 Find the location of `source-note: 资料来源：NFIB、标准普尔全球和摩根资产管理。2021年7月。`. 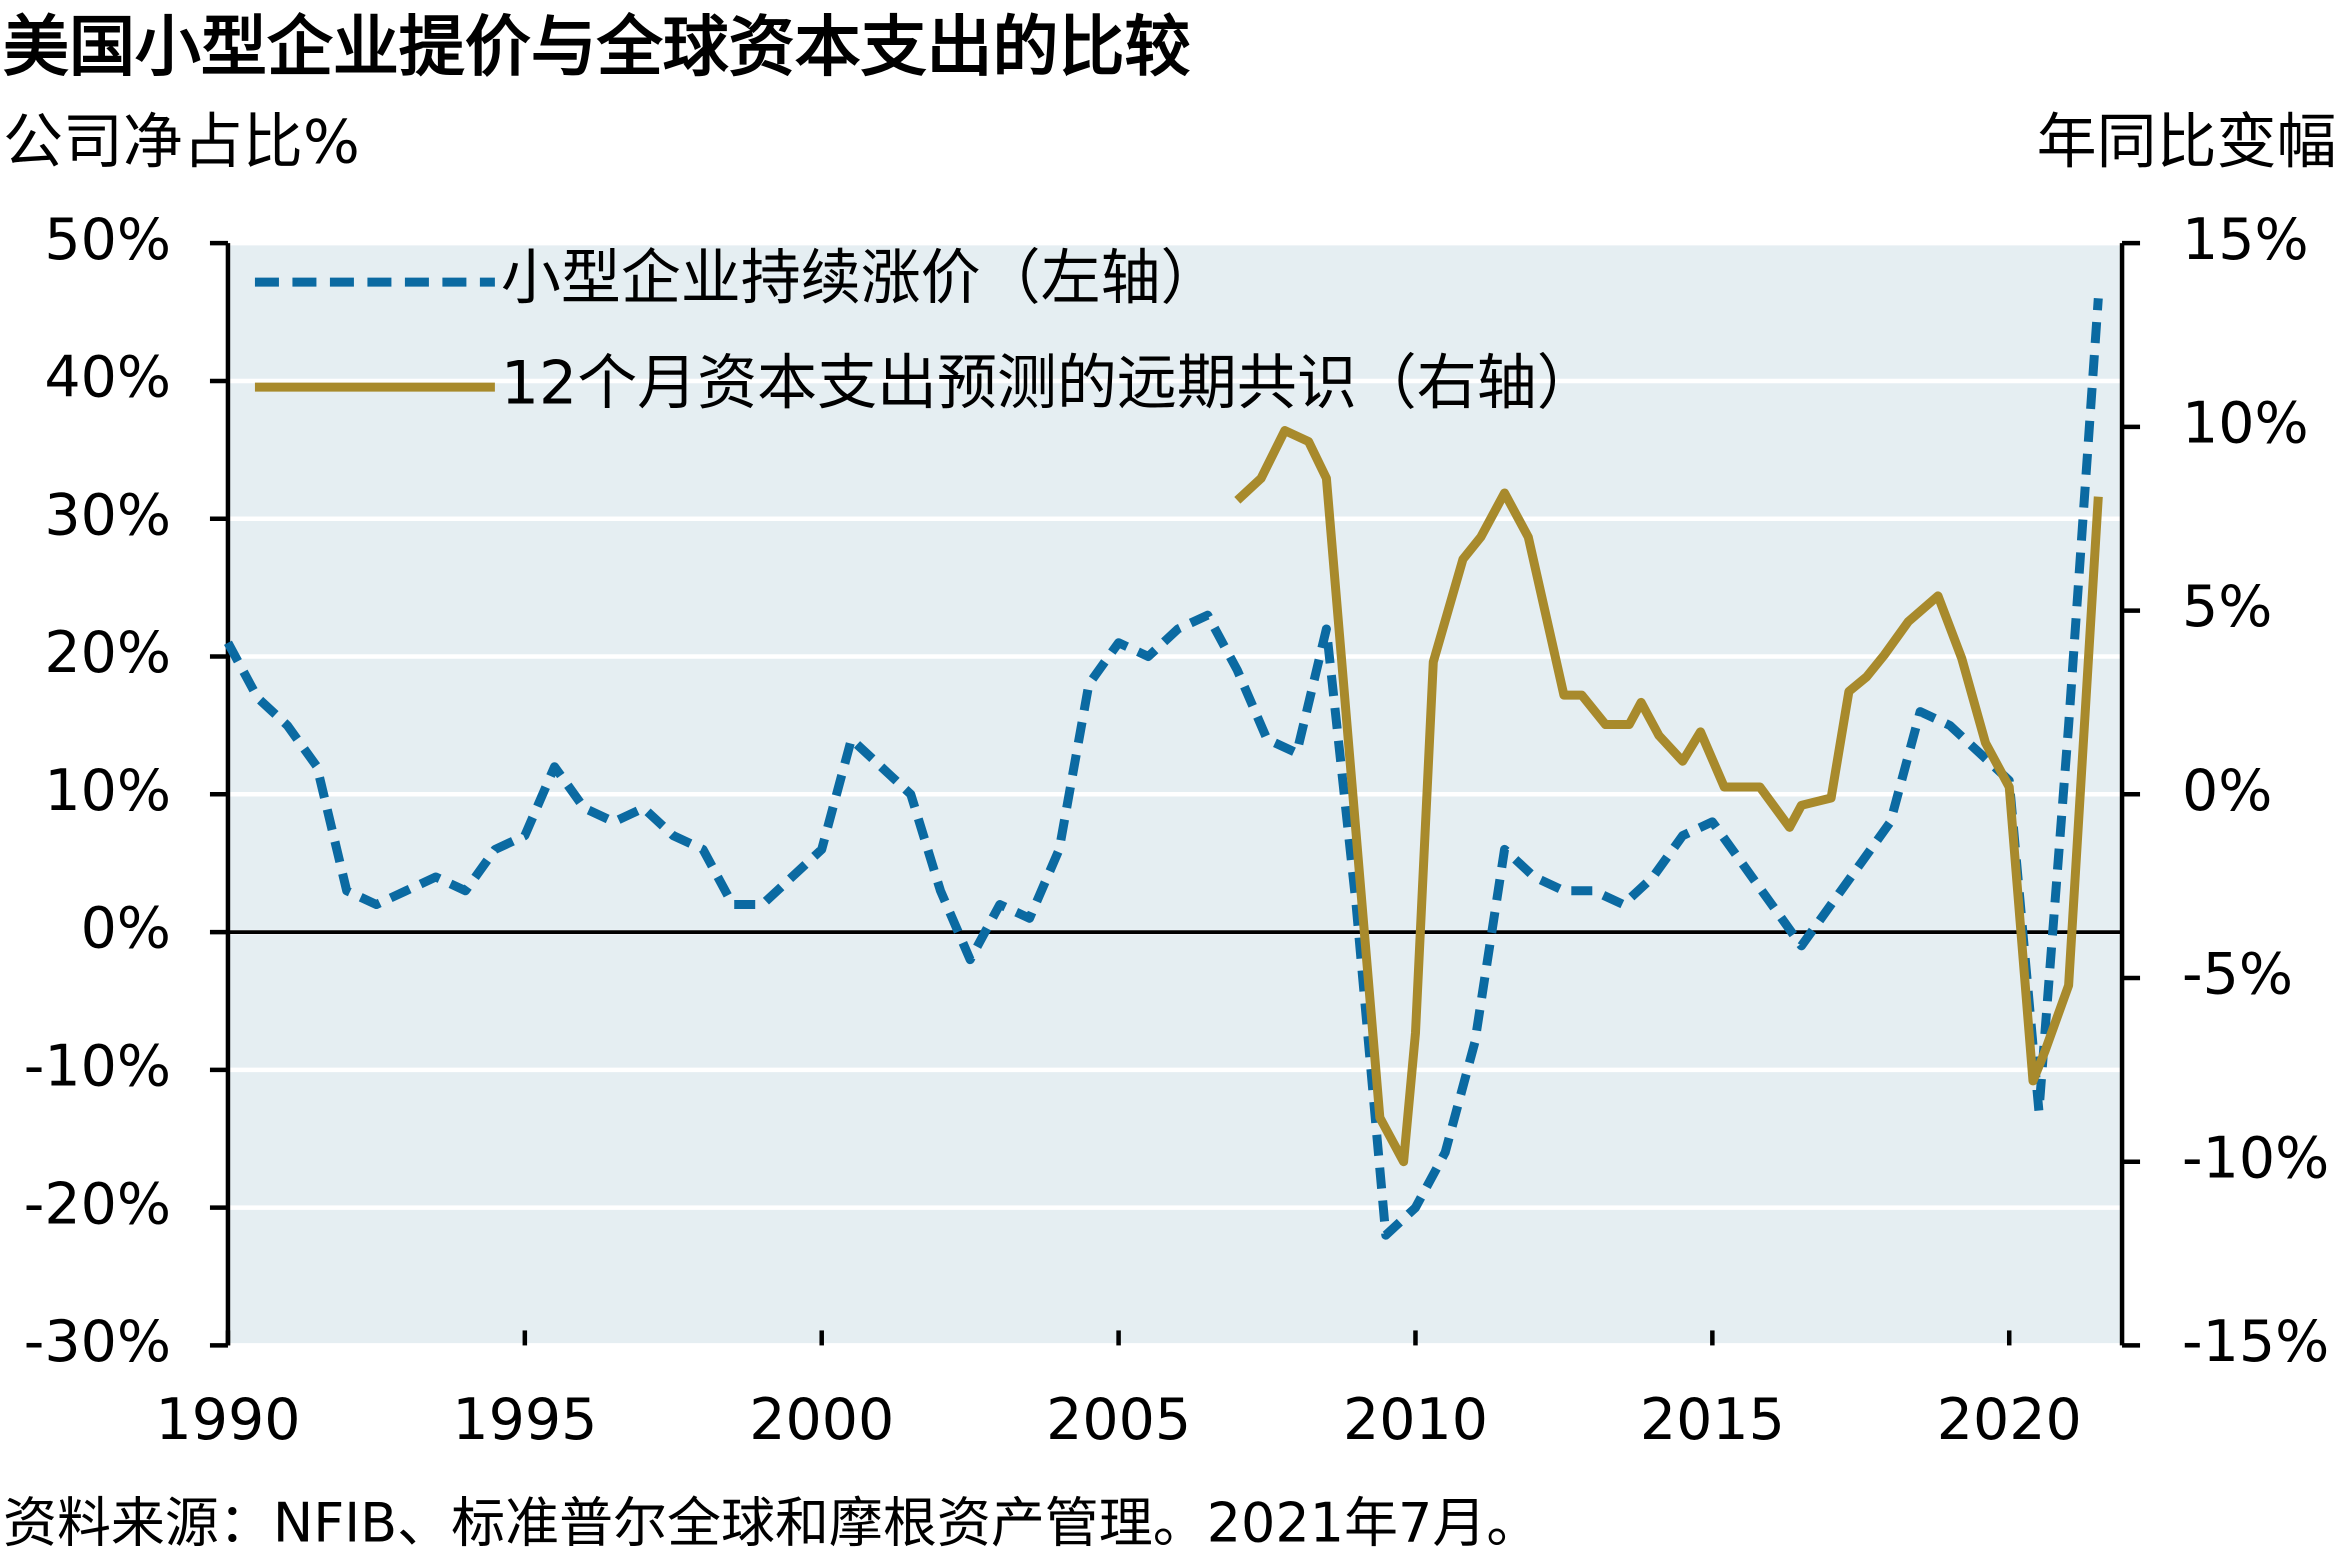

source-note: 资料来源：NFIB、标准普尔全球和摩根资产管理。2021年7月。 is located at coordinates (771, 1523).